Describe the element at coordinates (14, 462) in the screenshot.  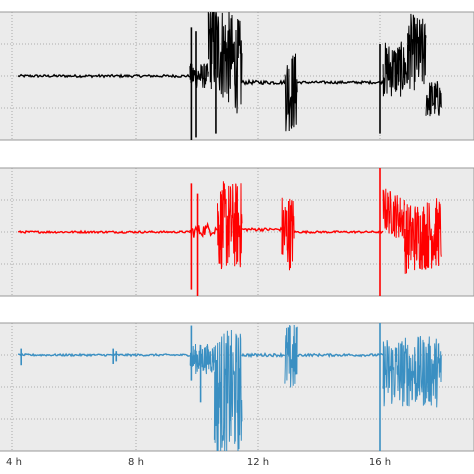
I see `x-tick-label: 4 h` at that location.